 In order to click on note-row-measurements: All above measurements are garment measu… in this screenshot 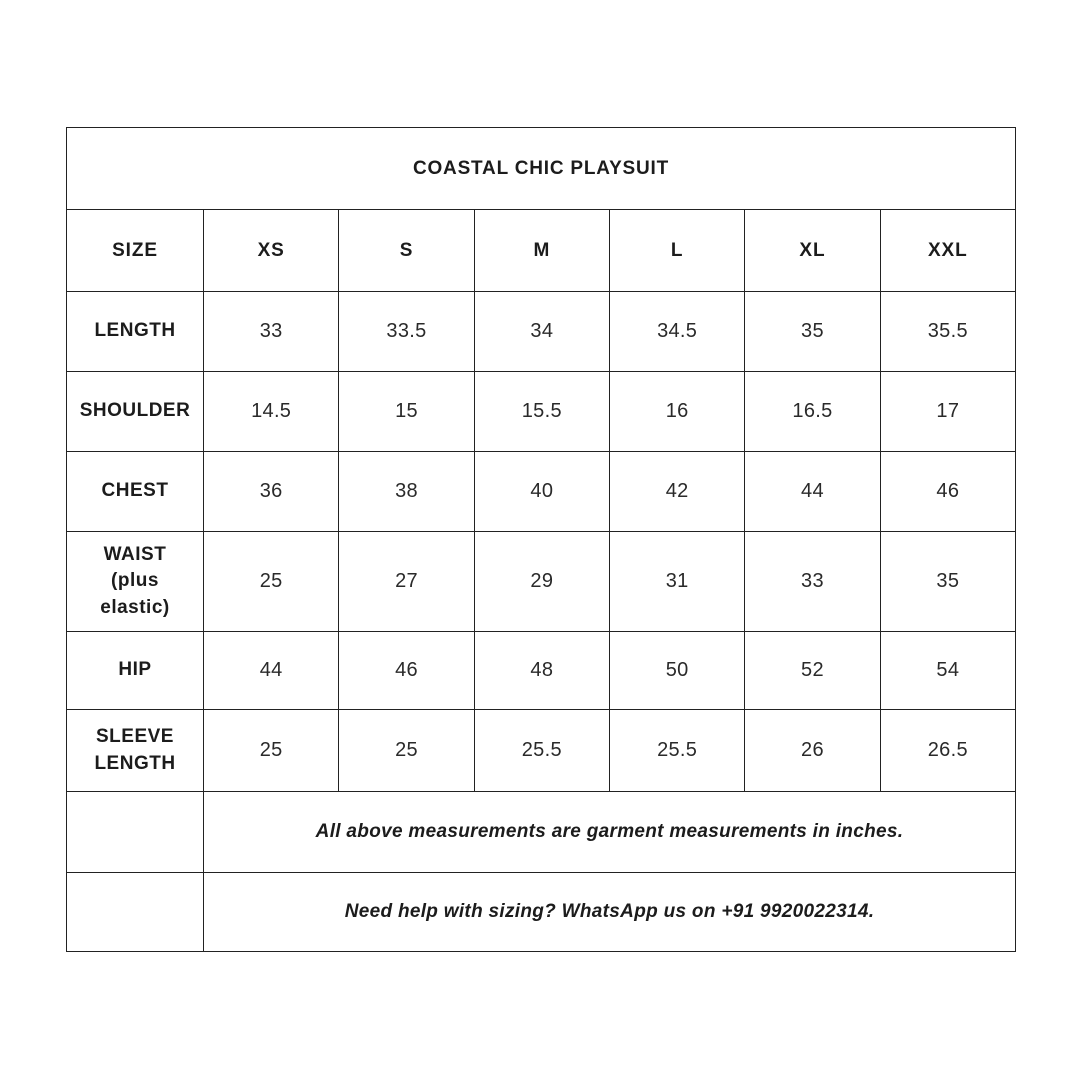, I will do `click(541, 832)`.